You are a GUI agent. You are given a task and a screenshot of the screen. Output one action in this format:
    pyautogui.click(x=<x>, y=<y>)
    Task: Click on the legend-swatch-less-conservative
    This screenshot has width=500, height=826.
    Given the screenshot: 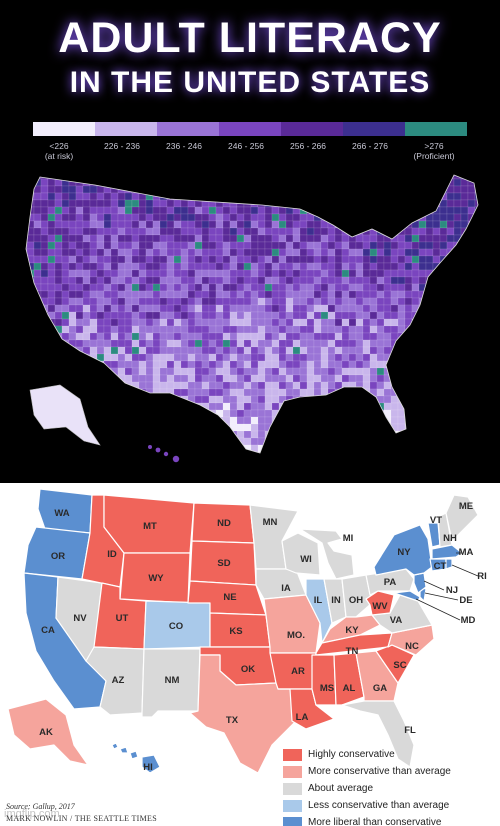 What is the action you would take?
    pyautogui.click(x=292, y=805)
    